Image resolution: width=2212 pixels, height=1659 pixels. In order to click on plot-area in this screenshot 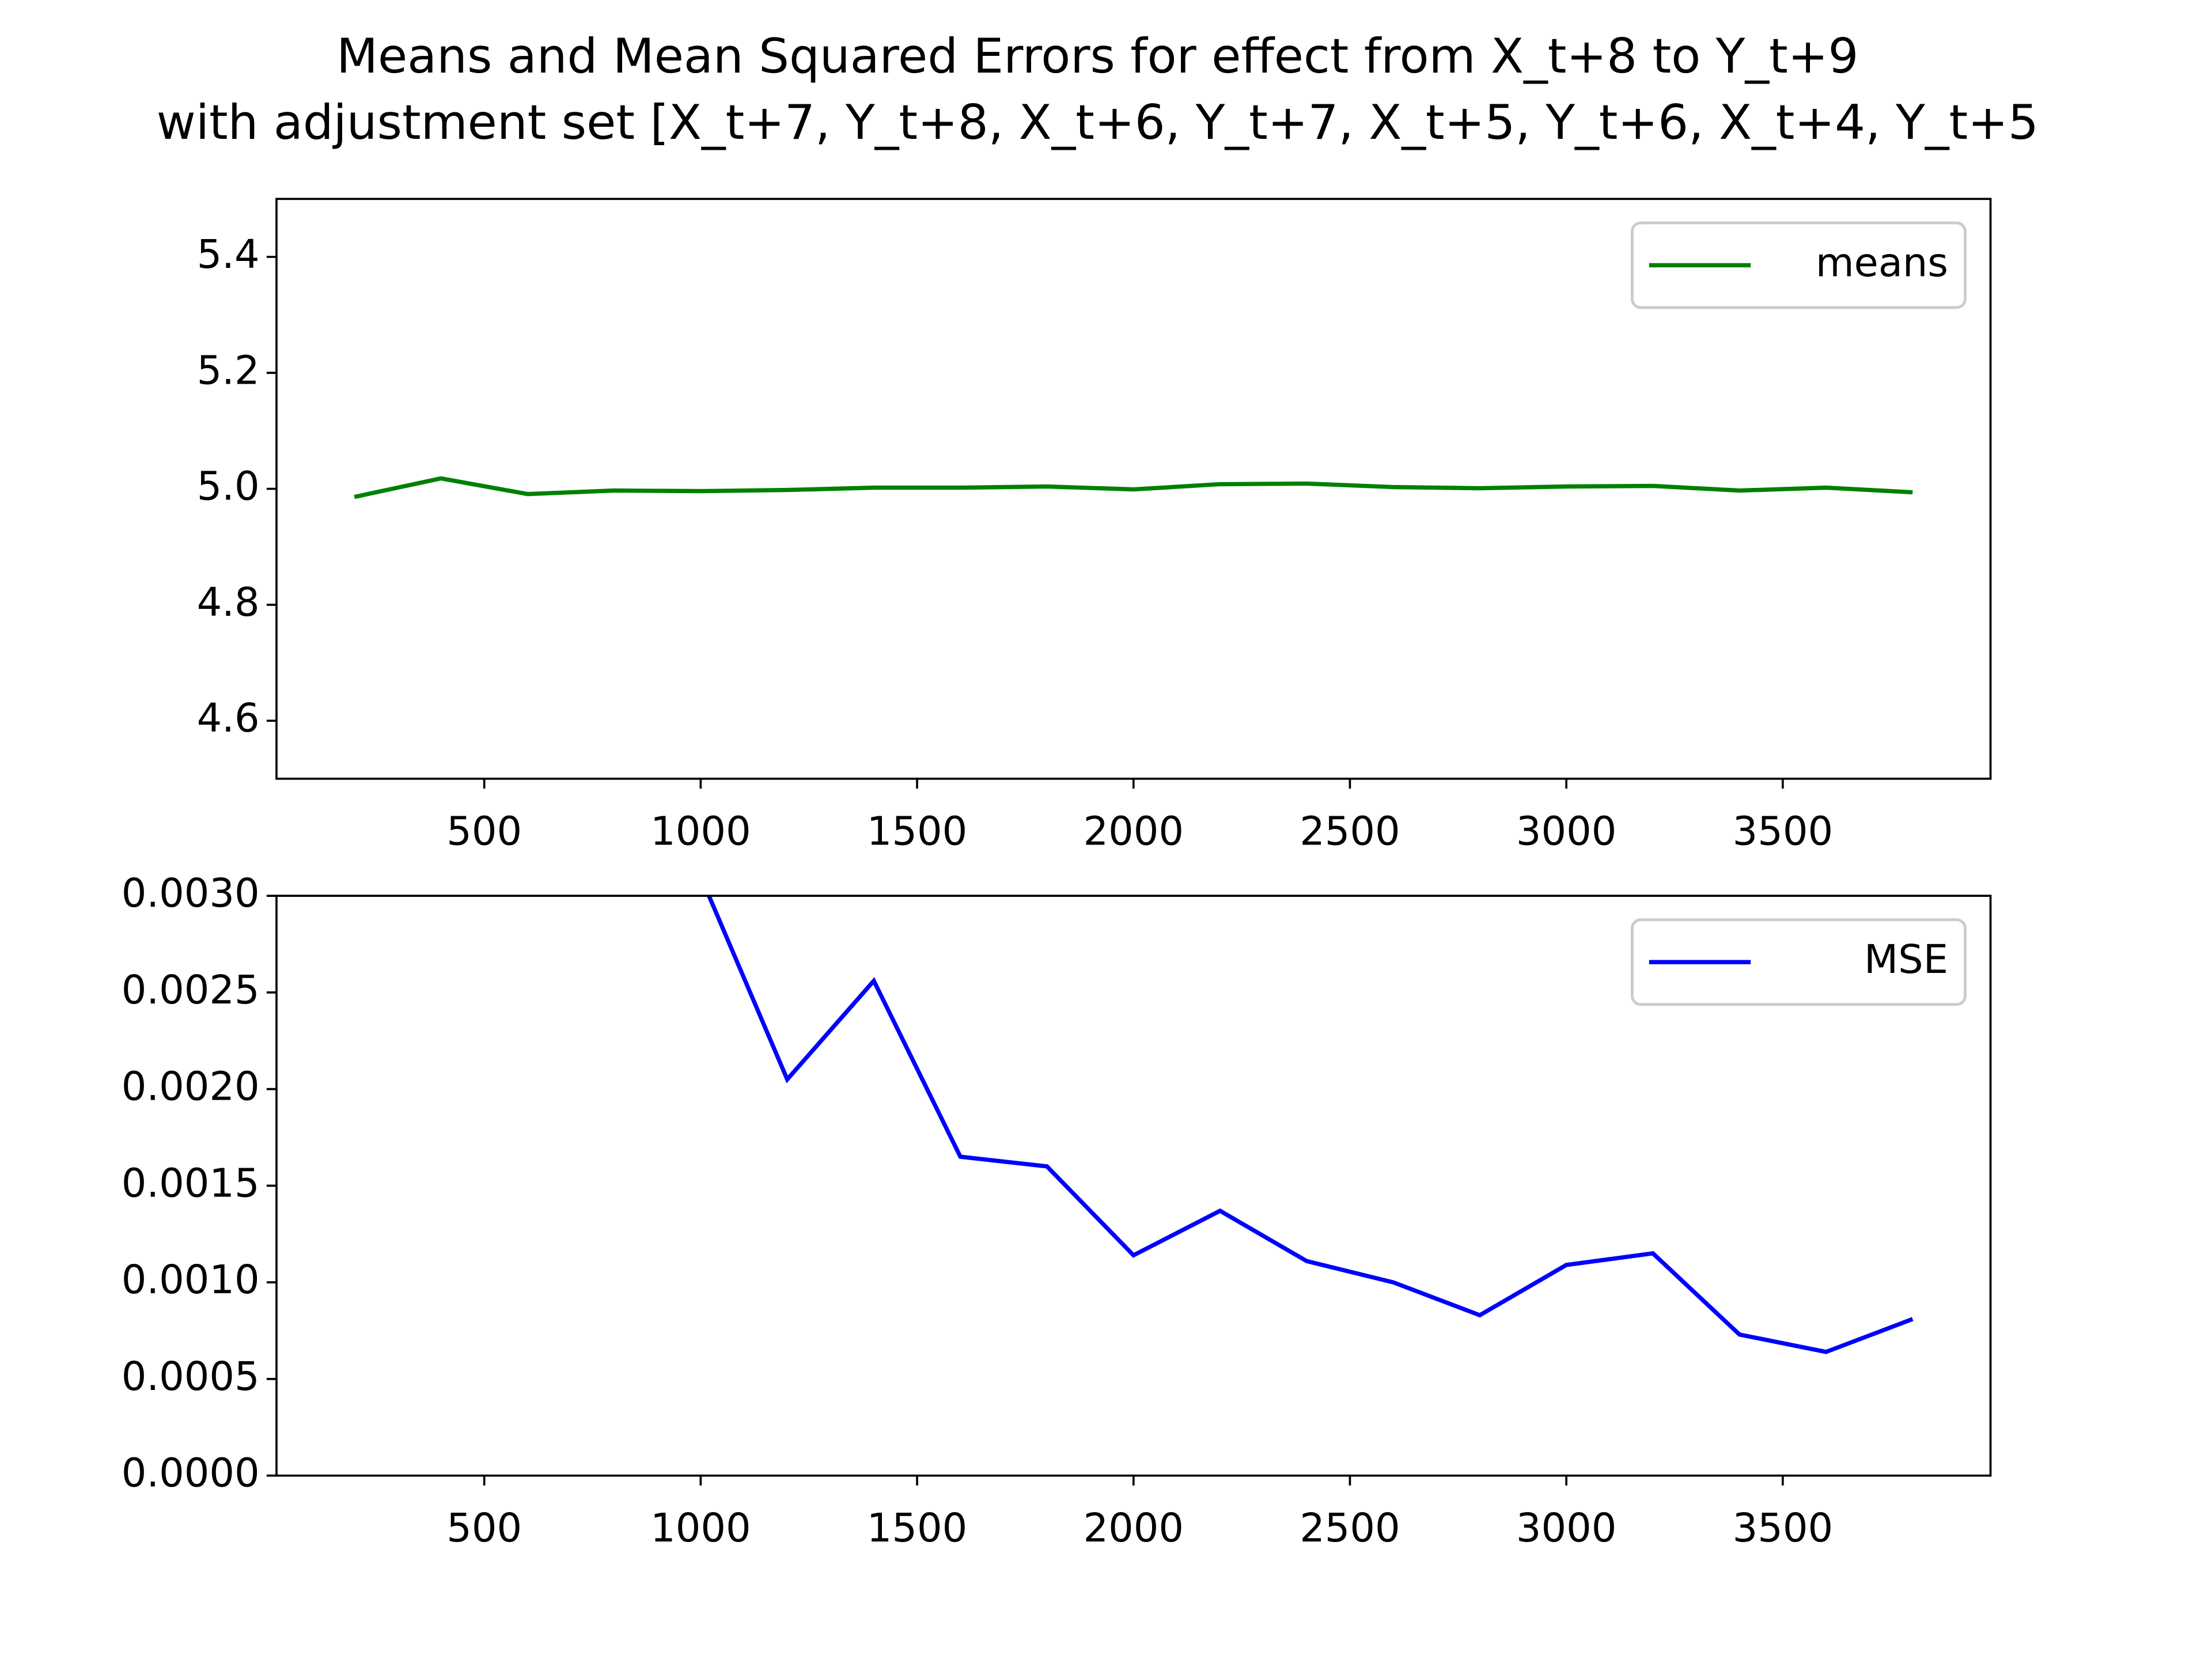, I will do `click(1133, 487)`.